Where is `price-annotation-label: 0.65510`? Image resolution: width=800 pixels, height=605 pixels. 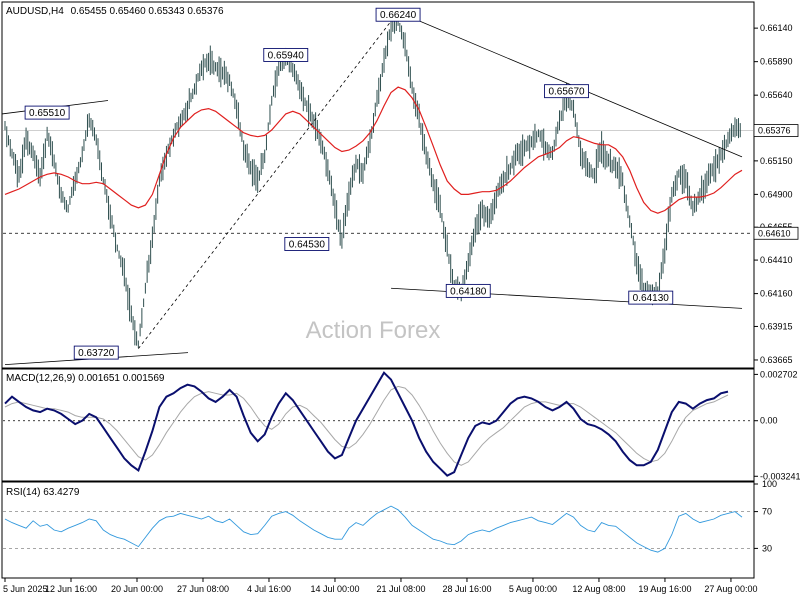 price-annotation-label: 0.65510 is located at coordinates (47, 113).